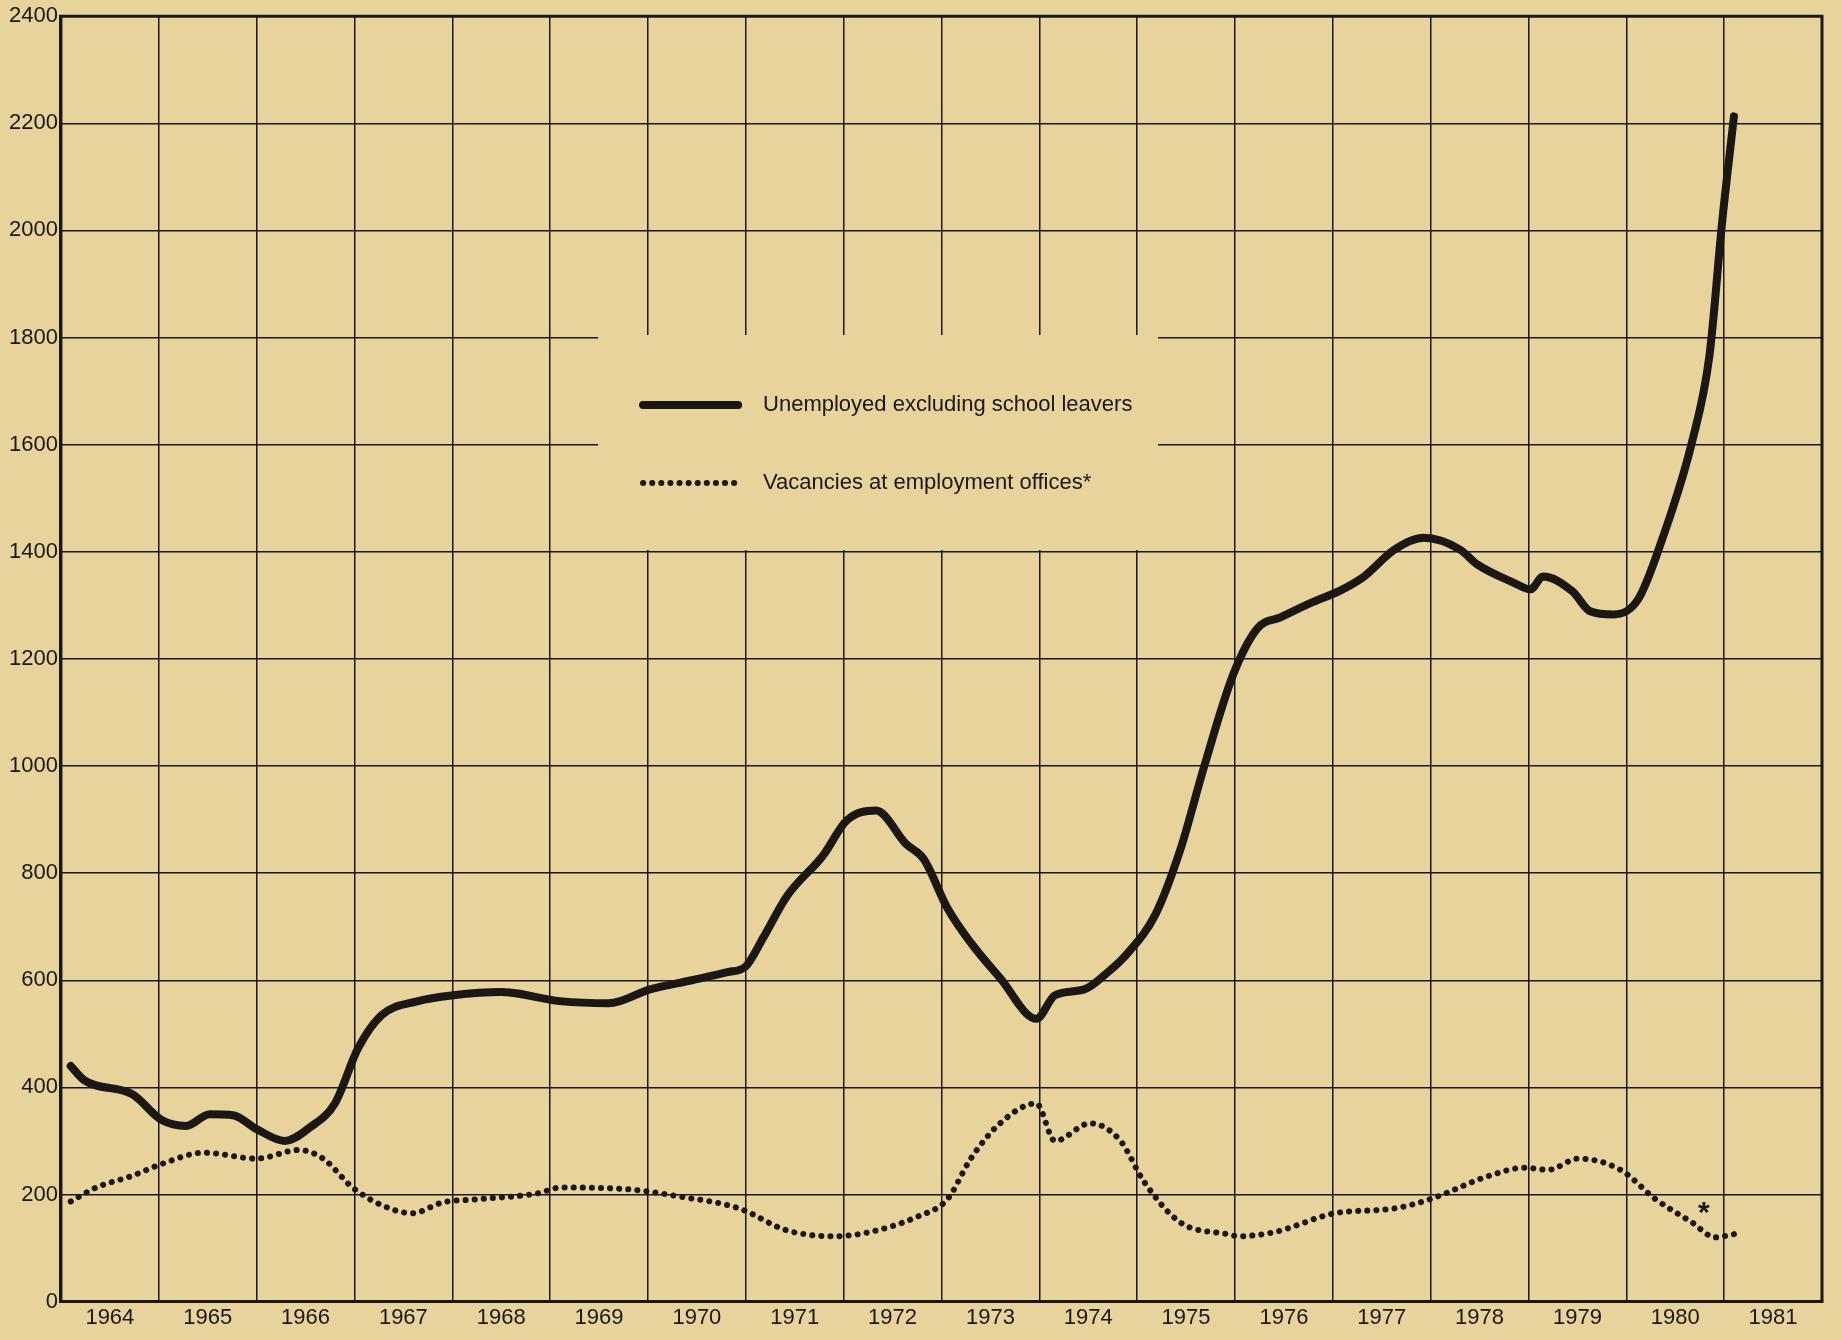 This screenshot has width=1842, height=1340. What do you see at coordinates (697, 1316) in the screenshot?
I see `x-tick-label: 1970` at bounding box center [697, 1316].